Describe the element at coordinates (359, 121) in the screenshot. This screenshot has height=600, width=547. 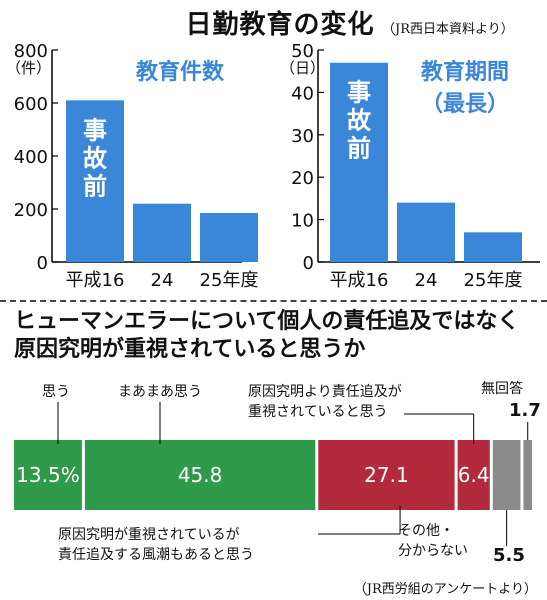
I see `chart-2-annotation-char: 故` at that location.